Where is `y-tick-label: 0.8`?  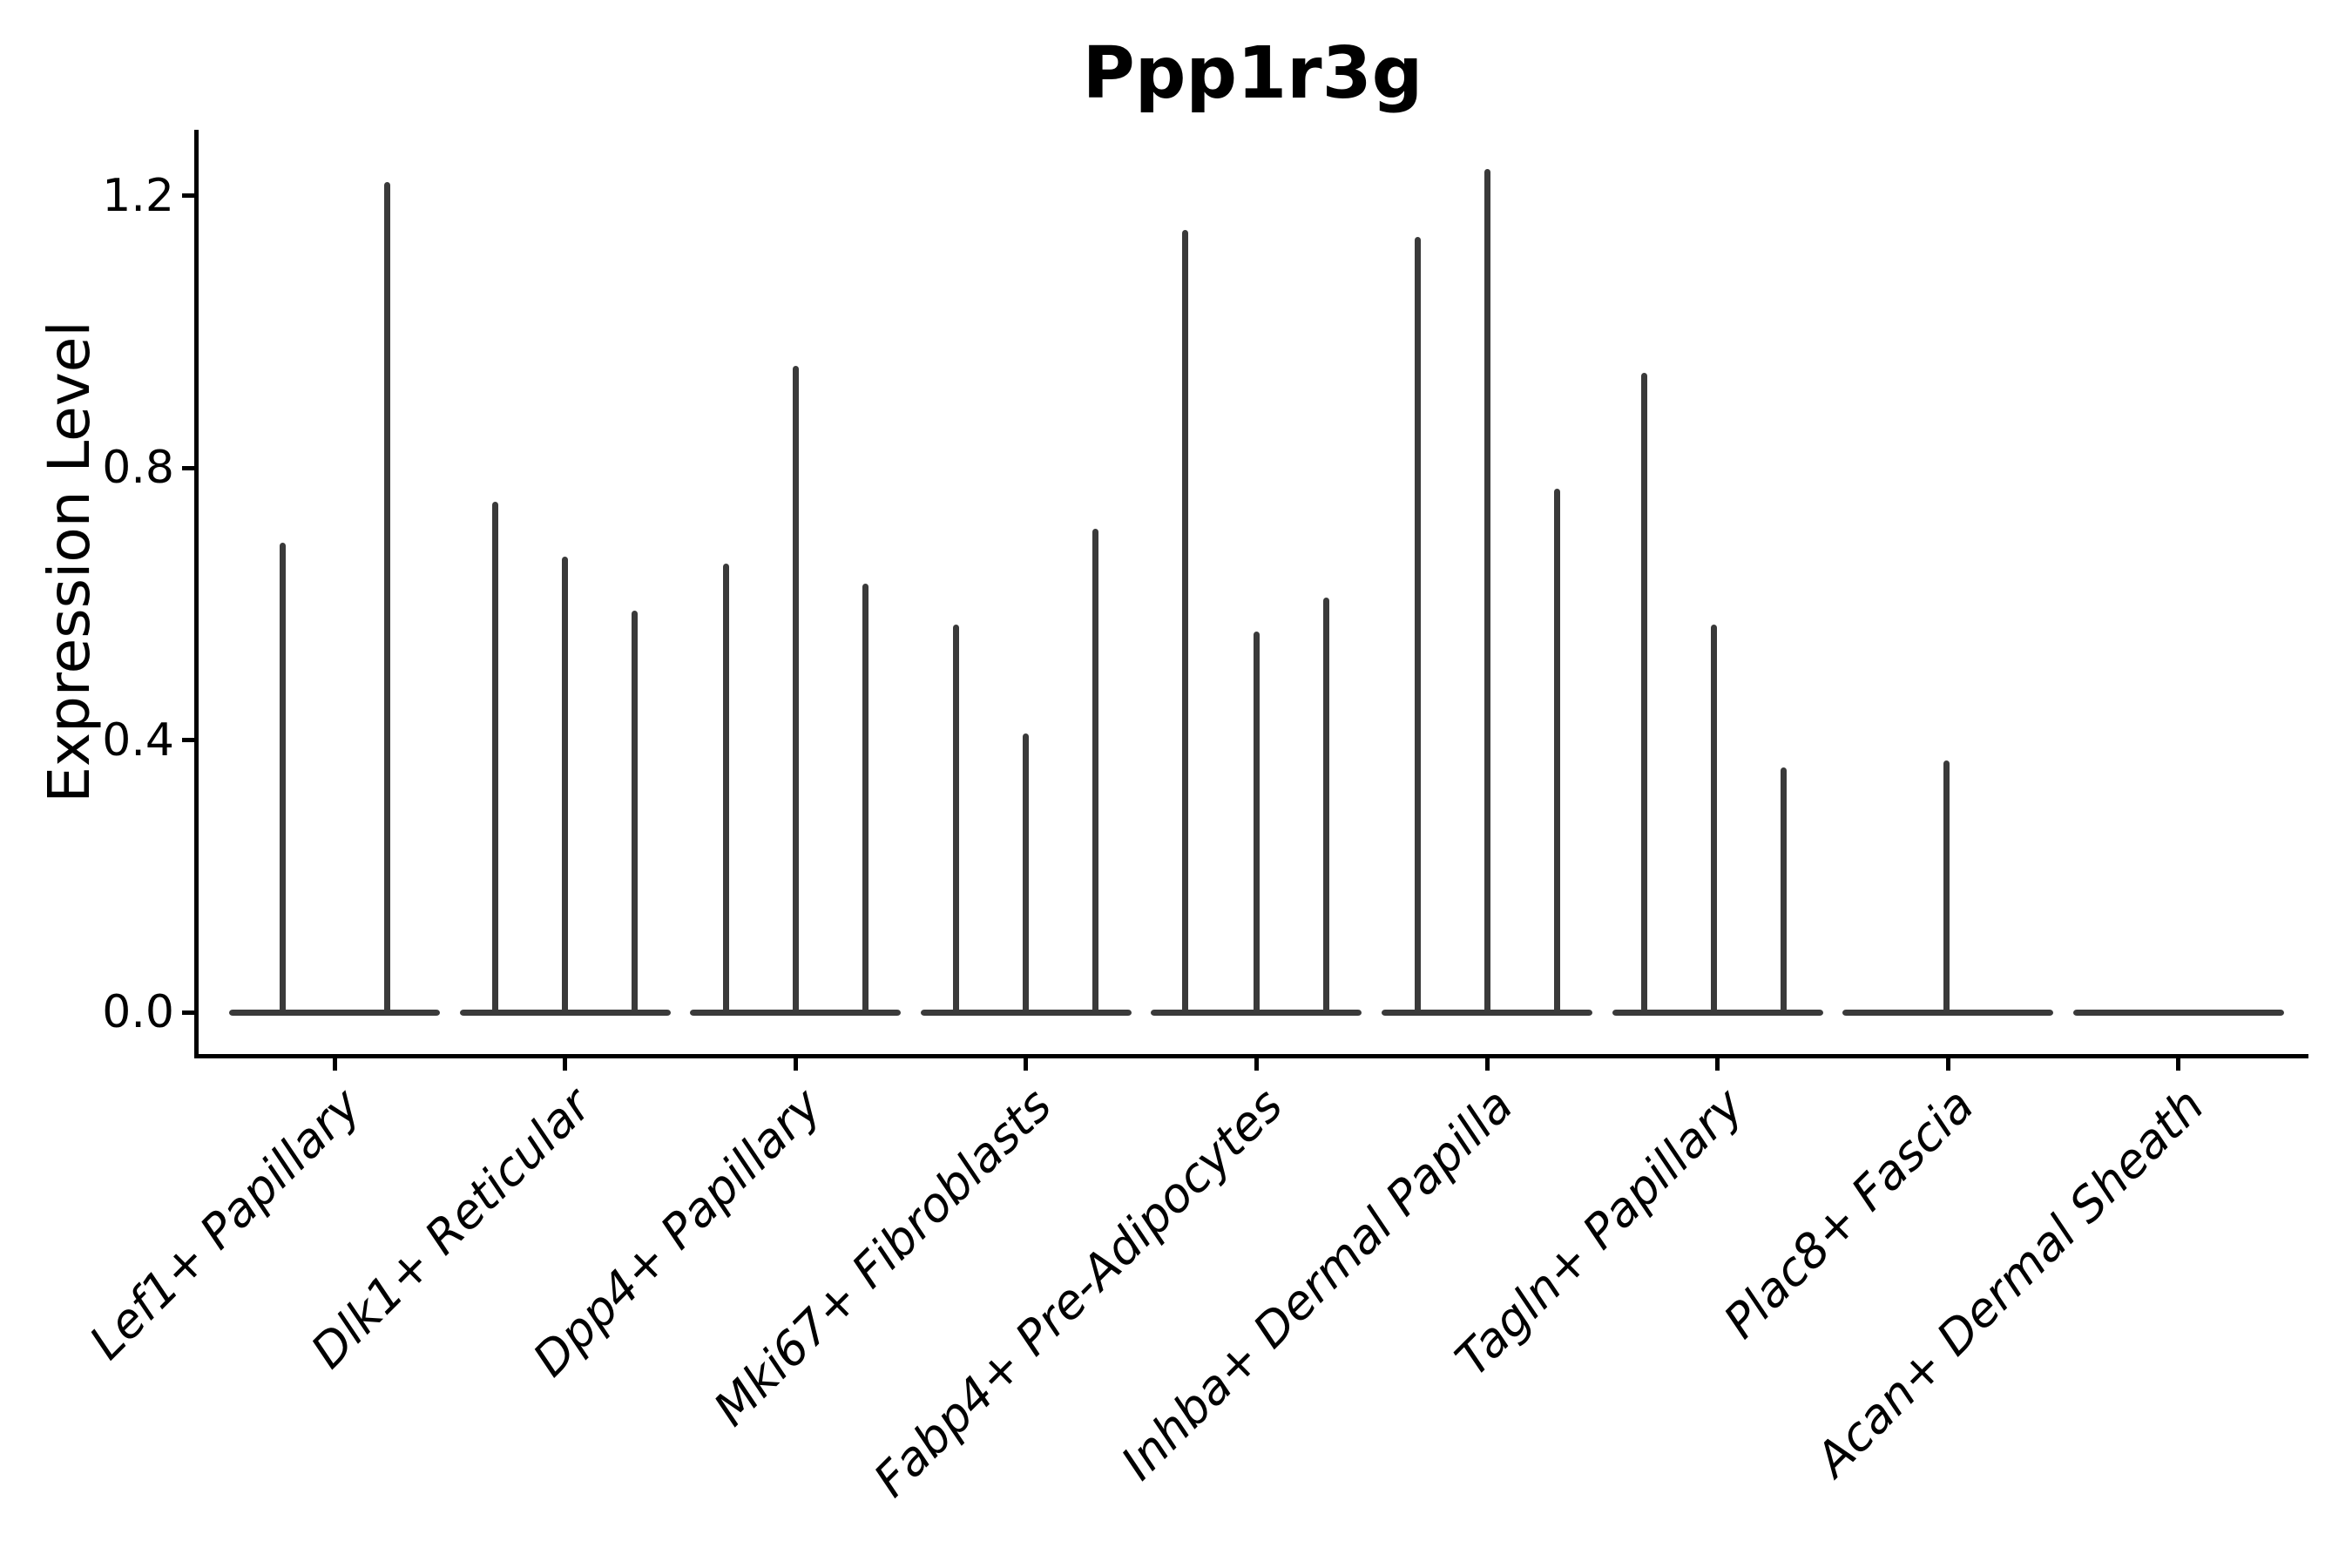 y-tick-label: 0.8 is located at coordinates (138, 469).